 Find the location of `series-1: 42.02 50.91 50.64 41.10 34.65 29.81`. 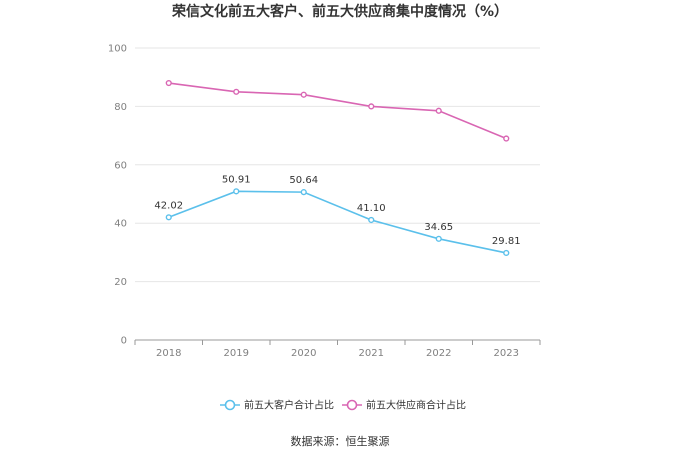

series-1: 42.02 50.91 50.64 41.10 34.65 29.81 is located at coordinates (337, 215).